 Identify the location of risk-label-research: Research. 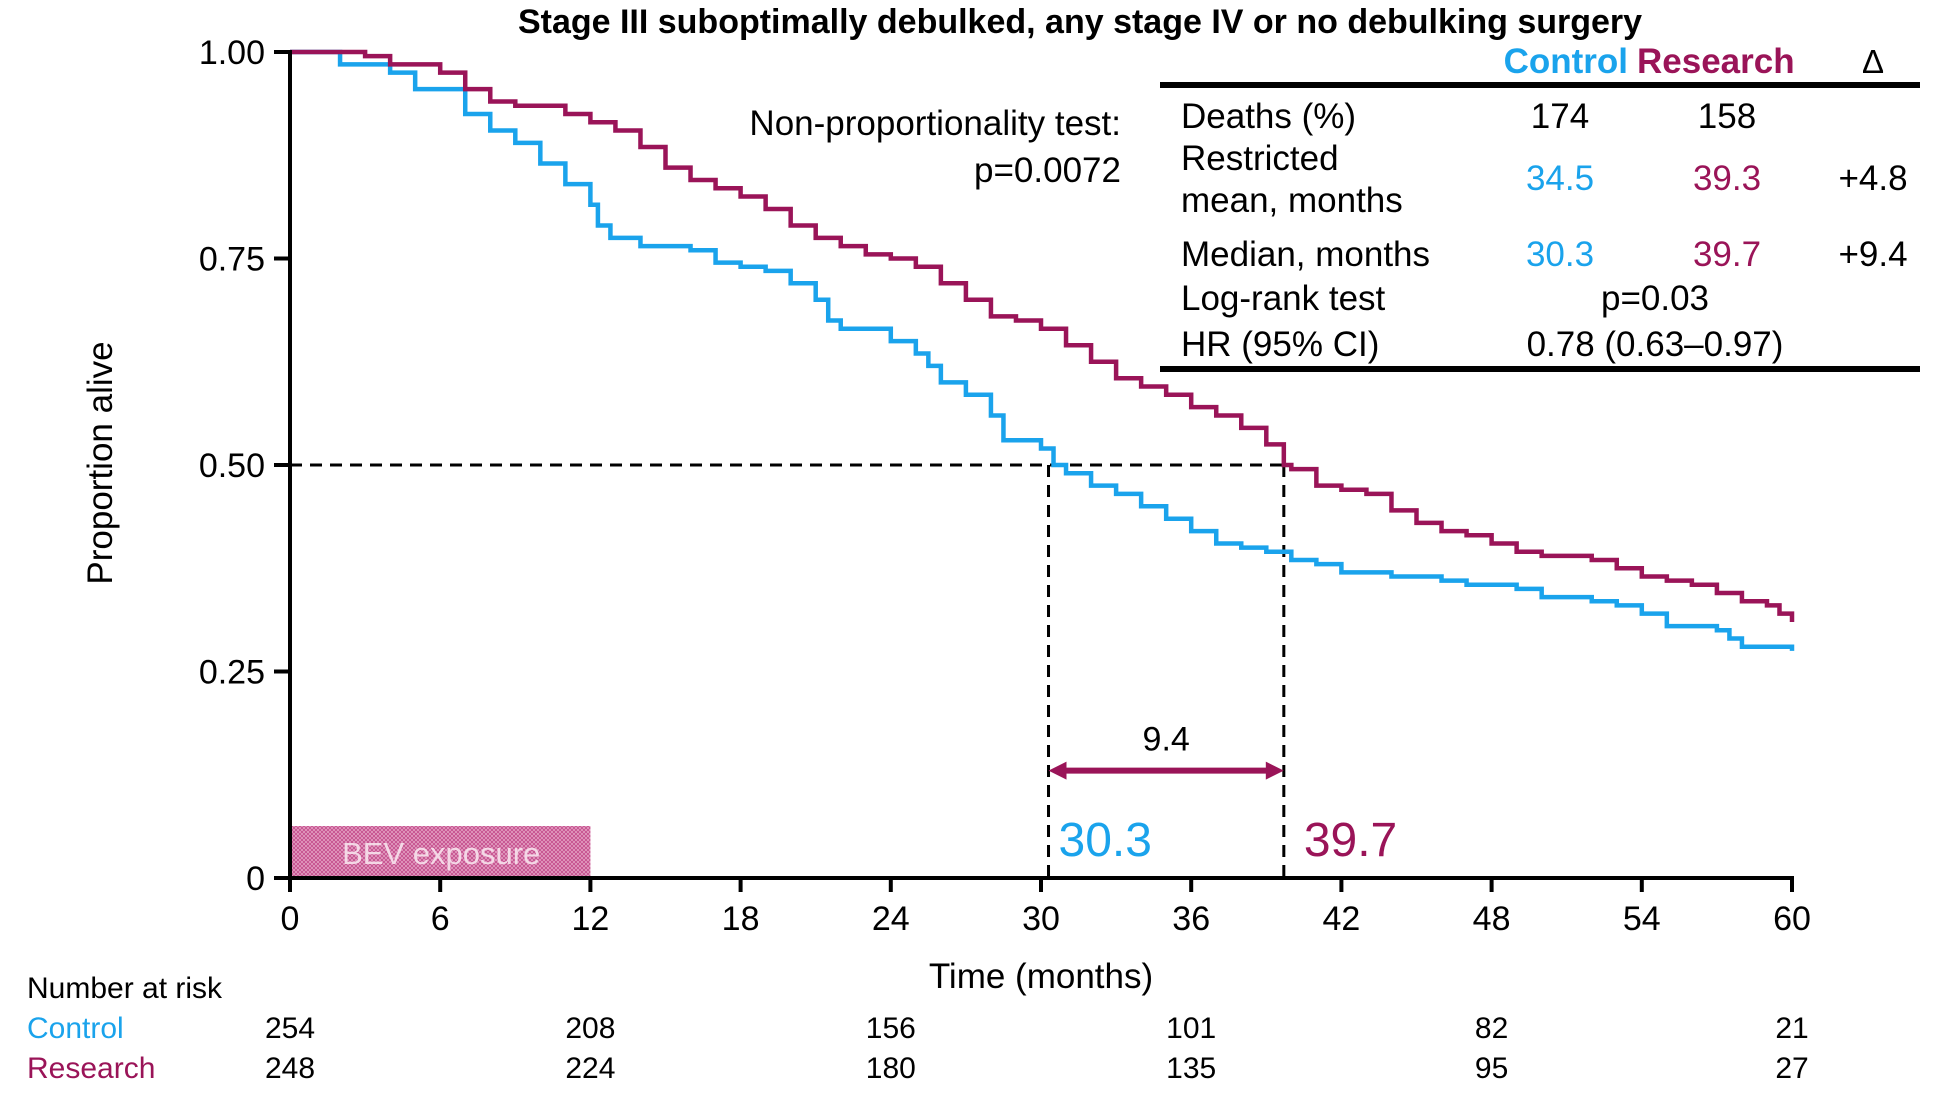
(91, 1068).